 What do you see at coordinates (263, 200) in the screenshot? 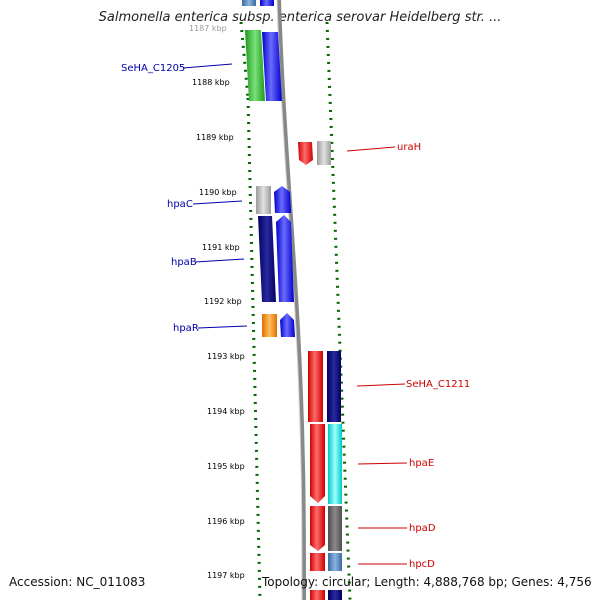
I see `gene-hpaC-minus` at bounding box center [263, 200].